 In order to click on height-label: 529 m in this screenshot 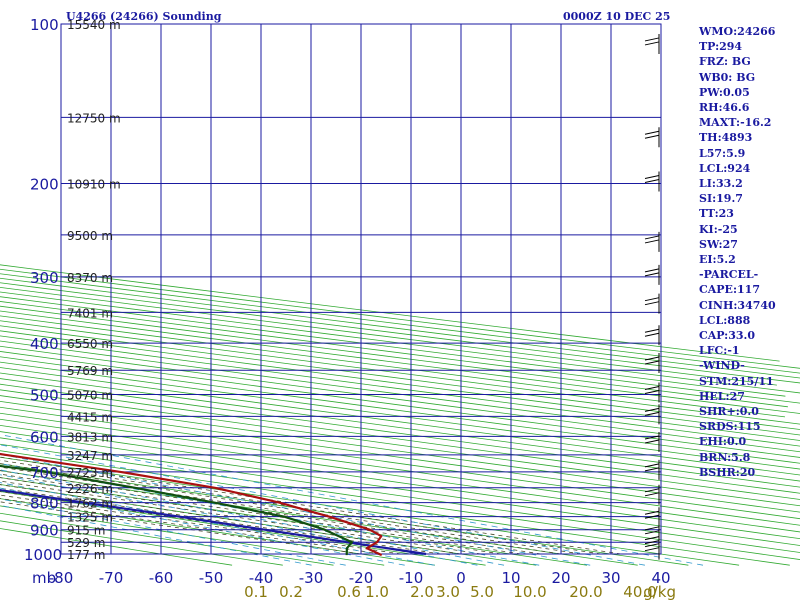, I will do `click(86, 543)`.